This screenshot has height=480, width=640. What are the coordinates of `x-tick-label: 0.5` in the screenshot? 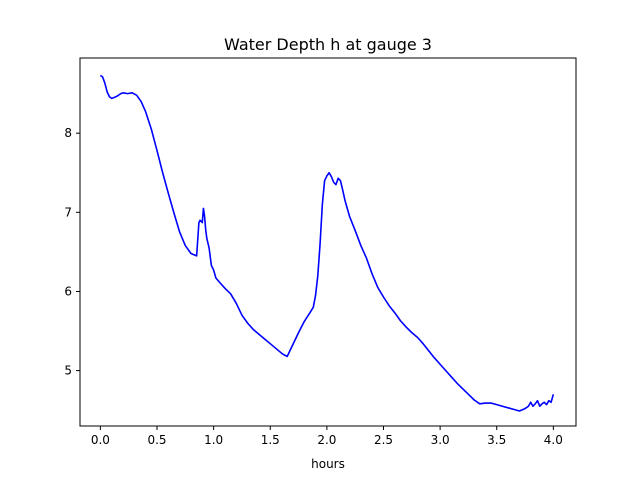 It's located at (156, 440).